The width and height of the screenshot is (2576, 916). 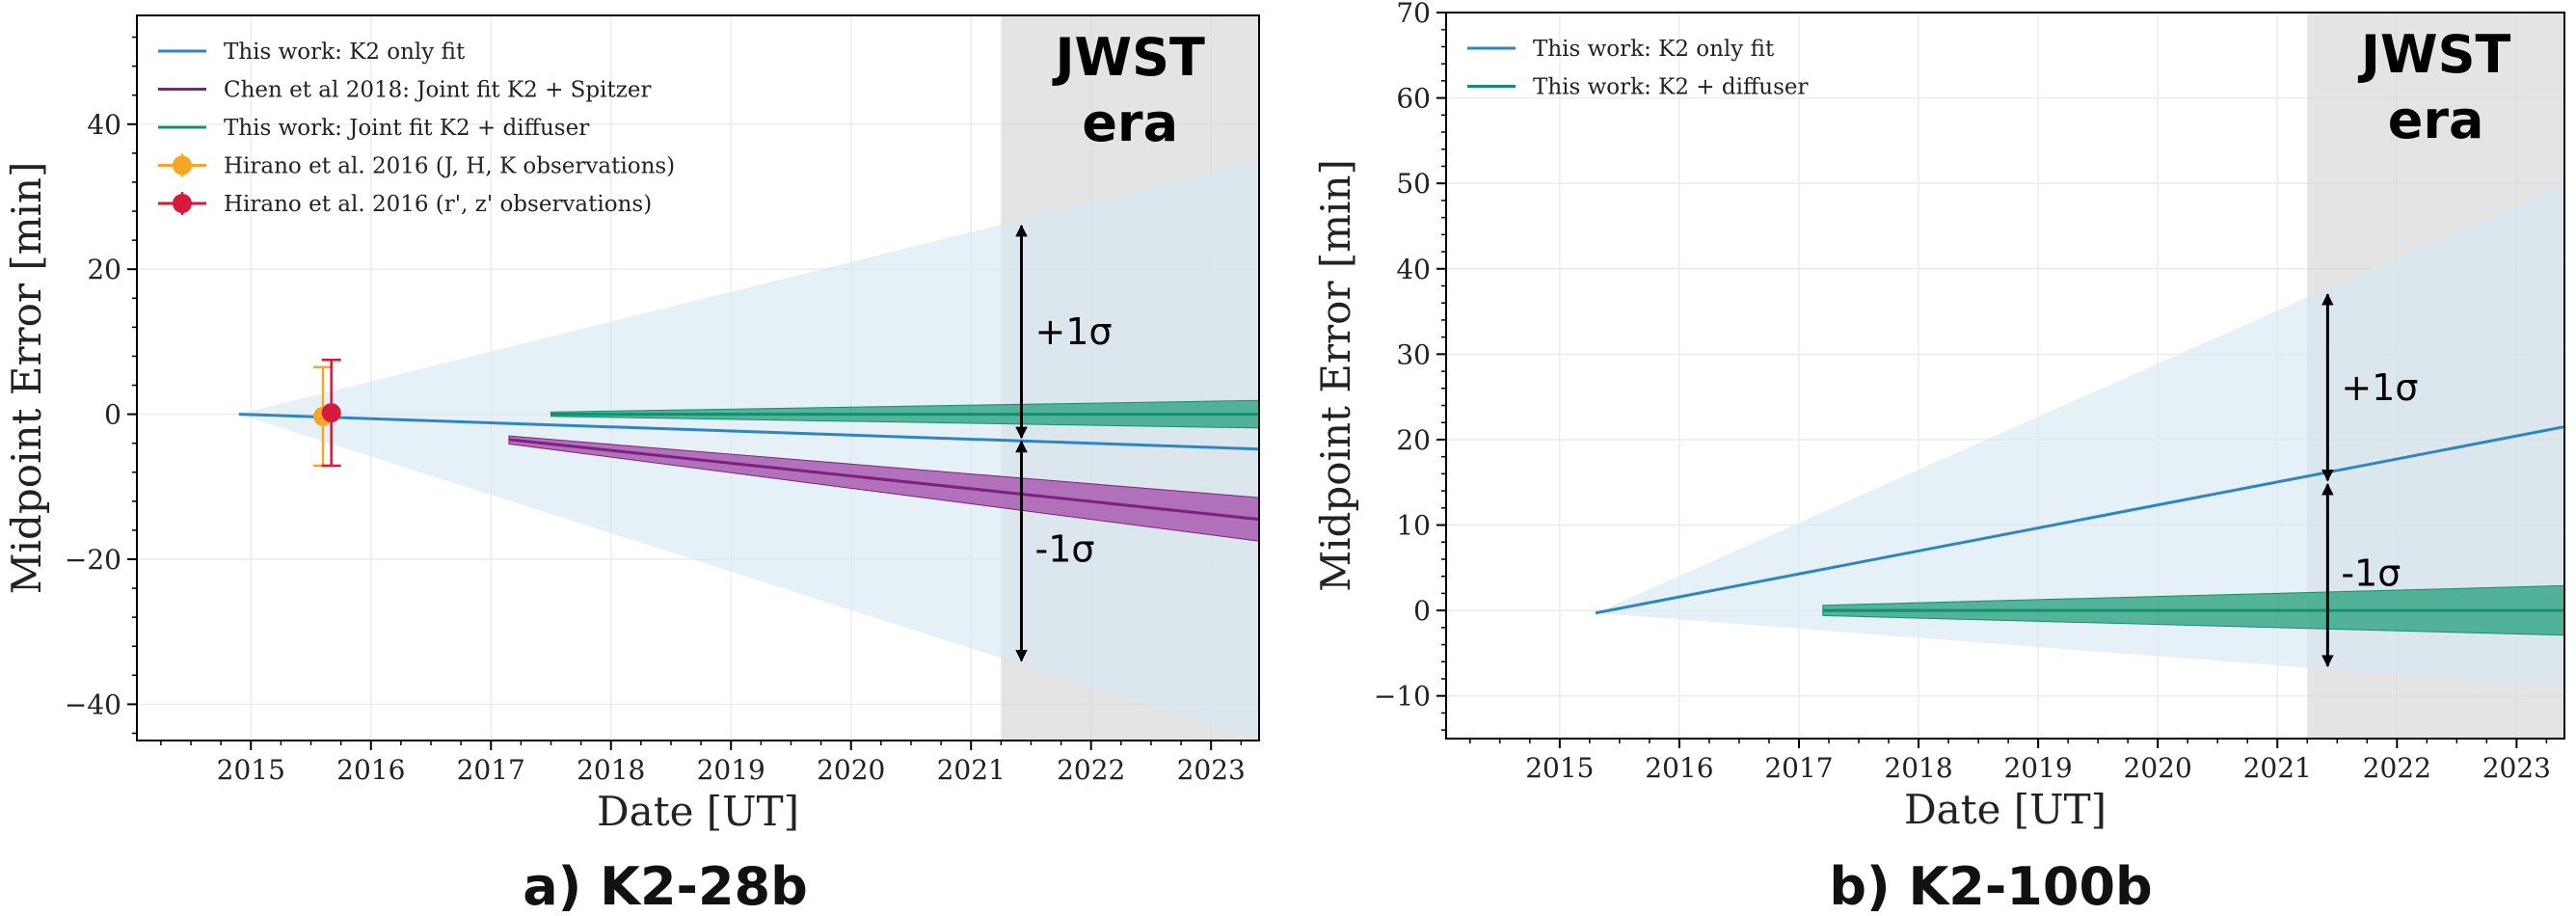 What do you see at coordinates (666, 886) in the screenshot?
I see `panel-caption: a) K2-28b` at bounding box center [666, 886].